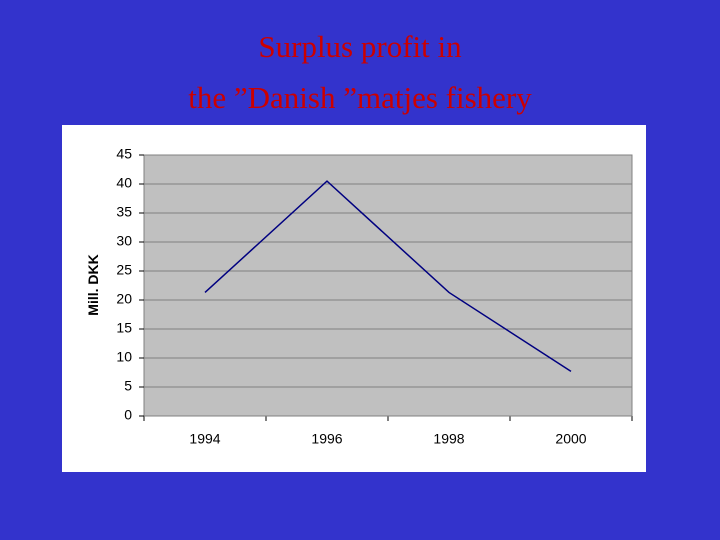 This screenshot has width=720, height=540. What do you see at coordinates (124, 154) in the screenshot?
I see `y-tick-label: 45` at bounding box center [124, 154].